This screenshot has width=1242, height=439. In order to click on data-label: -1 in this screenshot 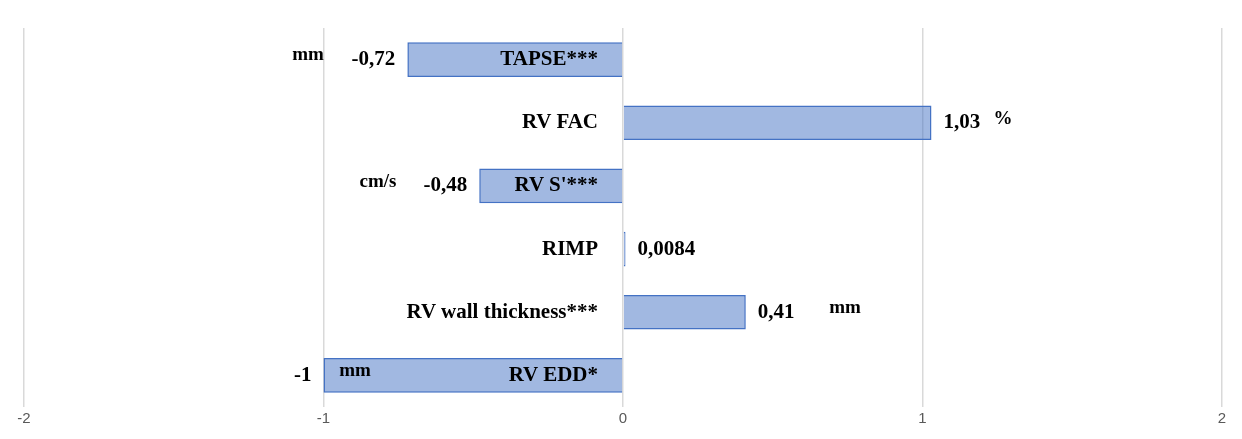, I will do `click(303, 373)`.